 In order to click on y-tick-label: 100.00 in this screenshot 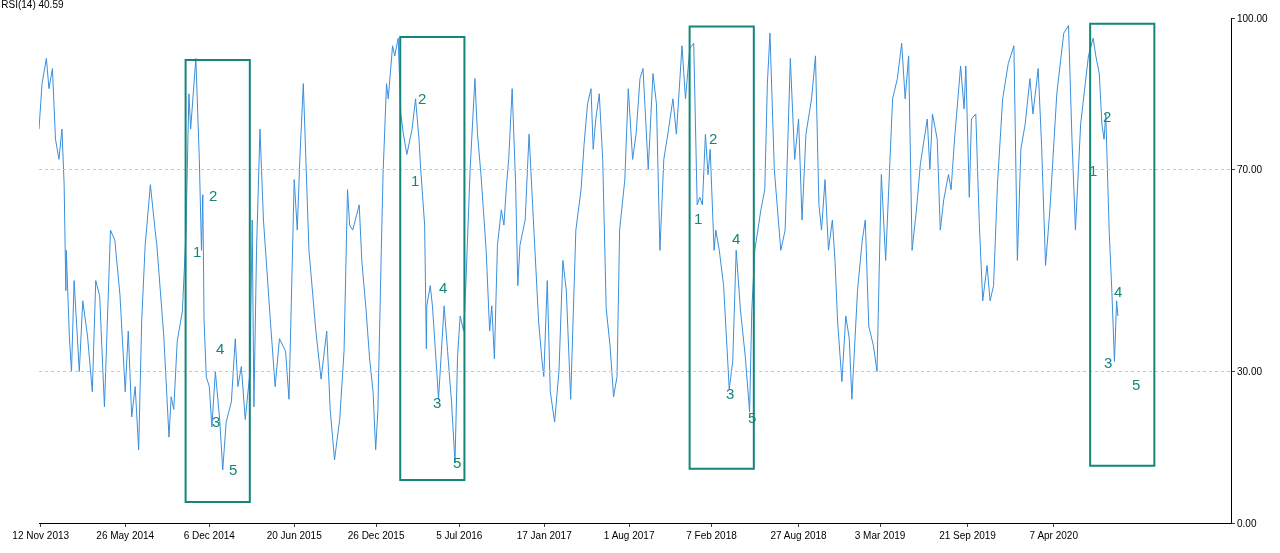, I will do `click(1253, 18)`.